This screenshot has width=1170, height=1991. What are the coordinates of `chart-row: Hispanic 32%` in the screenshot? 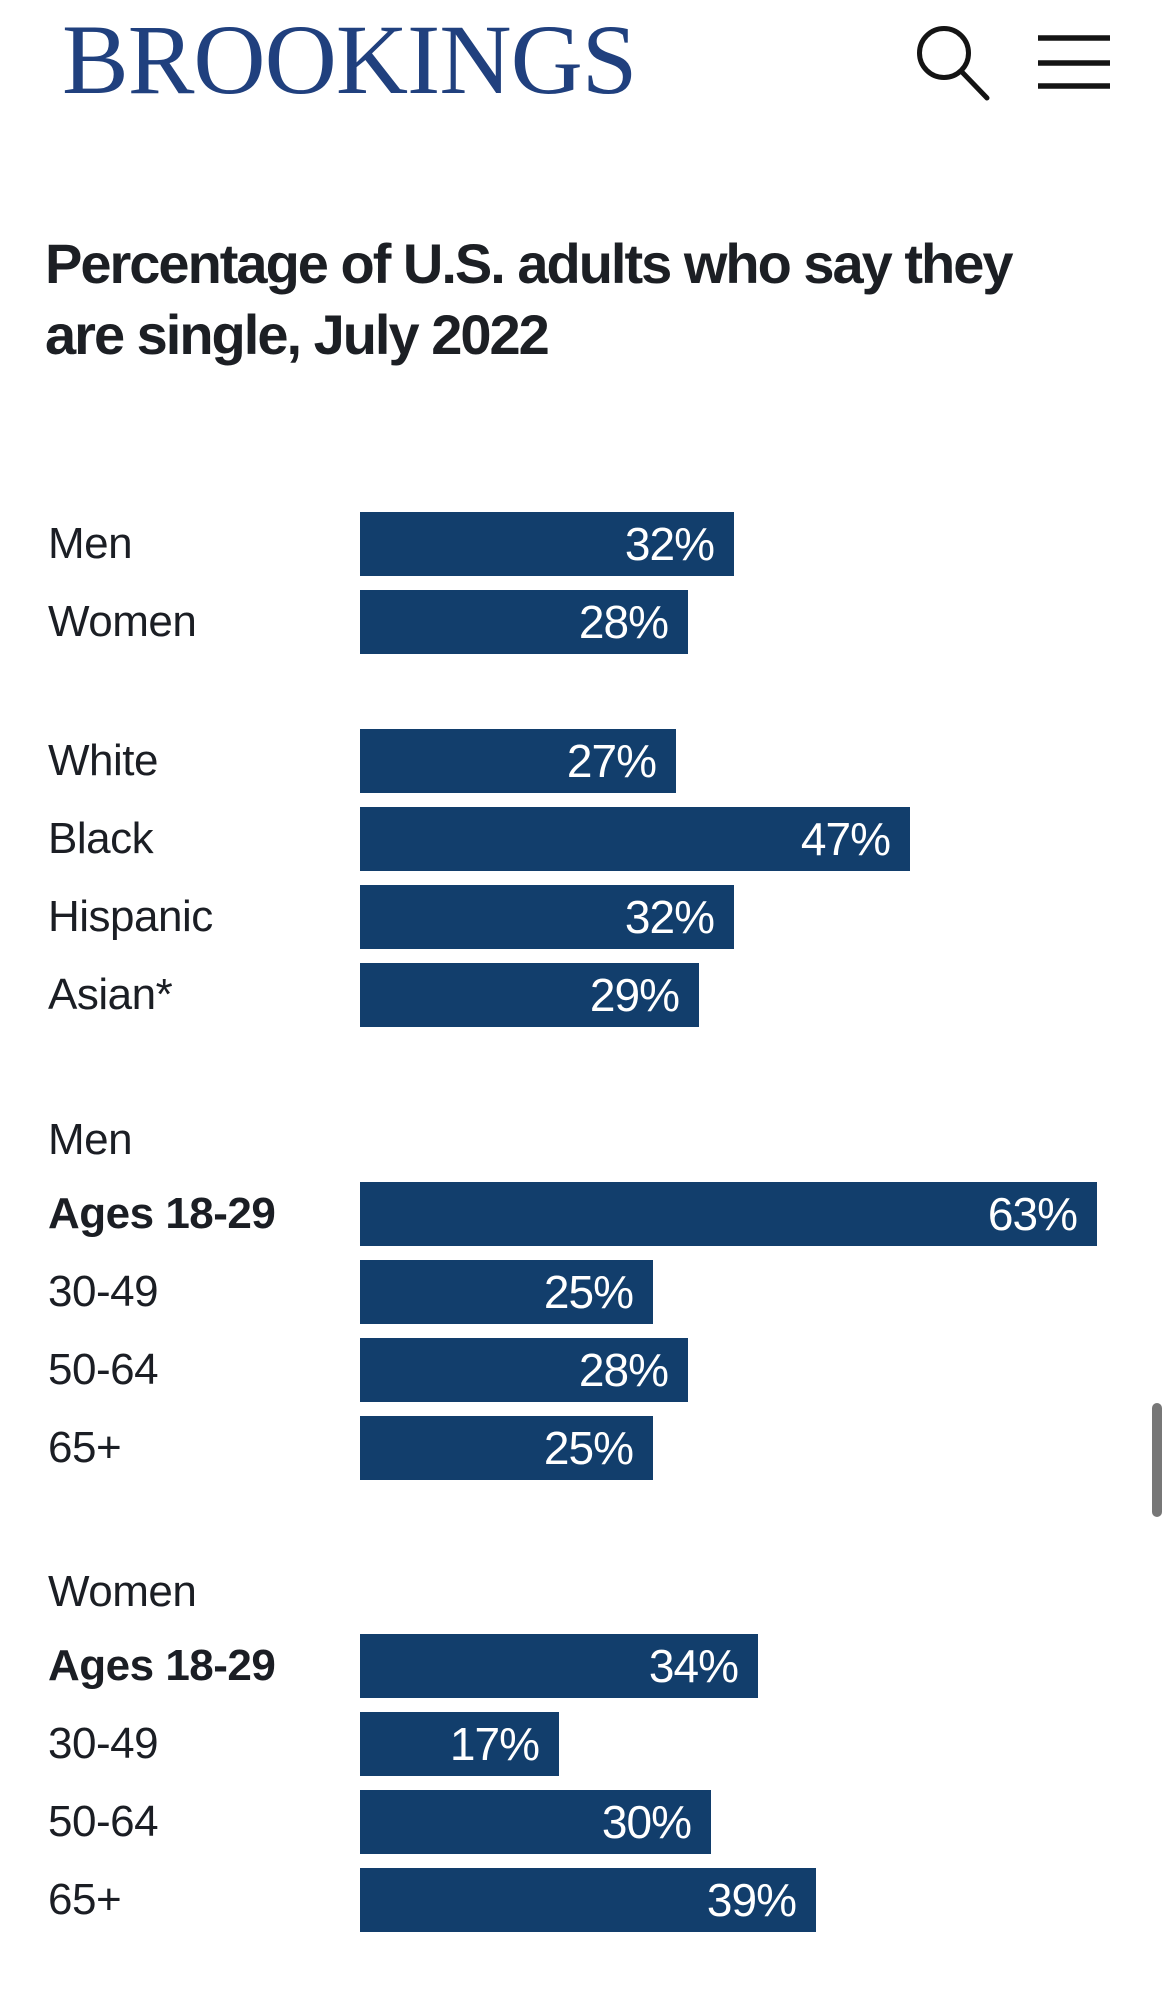 It's located at (585, 917).